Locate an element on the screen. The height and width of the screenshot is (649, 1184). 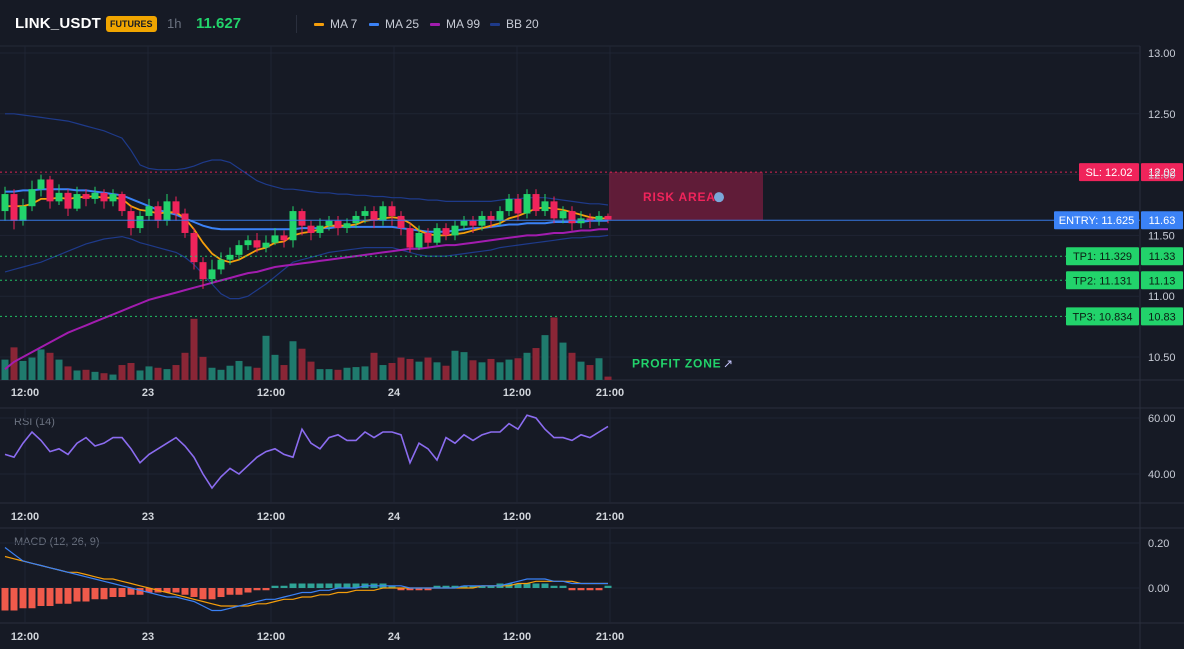
macd-panel: MACD (12, 26, 9) 0.20 0.00 is located at coordinates (584, 574).